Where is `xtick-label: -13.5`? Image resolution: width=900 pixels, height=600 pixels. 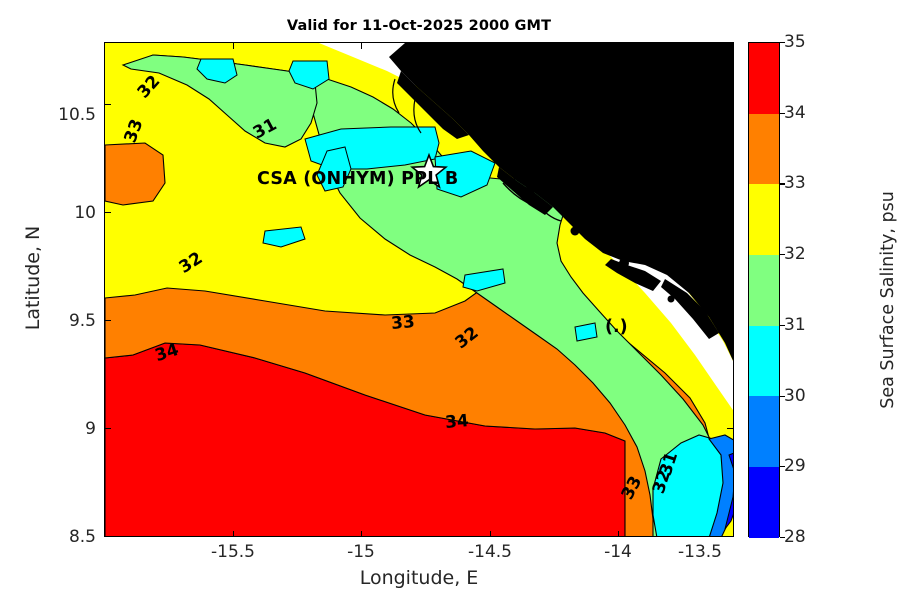
xtick-label: -13.5 is located at coordinates (700, 552).